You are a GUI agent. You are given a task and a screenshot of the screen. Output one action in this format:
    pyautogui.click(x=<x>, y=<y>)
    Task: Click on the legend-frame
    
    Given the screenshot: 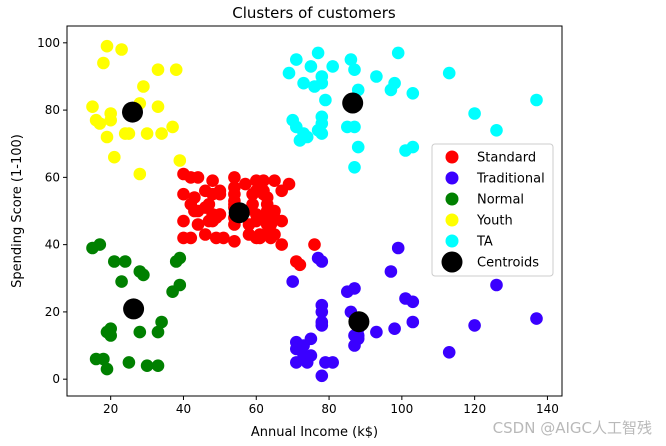 What is the action you would take?
    pyautogui.click(x=492, y=210)
    